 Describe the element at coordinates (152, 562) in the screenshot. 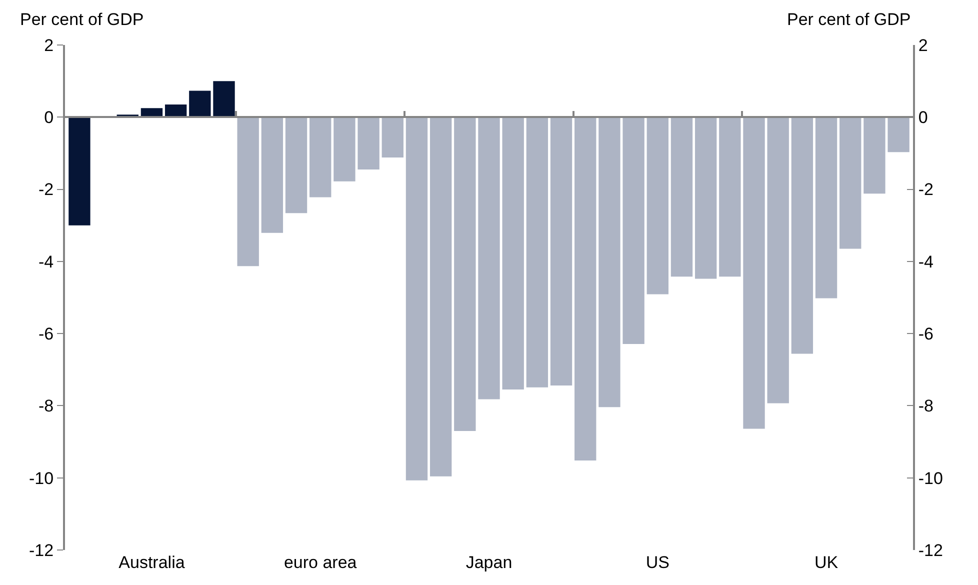

I see `x-tick-label: Australia` at that location.